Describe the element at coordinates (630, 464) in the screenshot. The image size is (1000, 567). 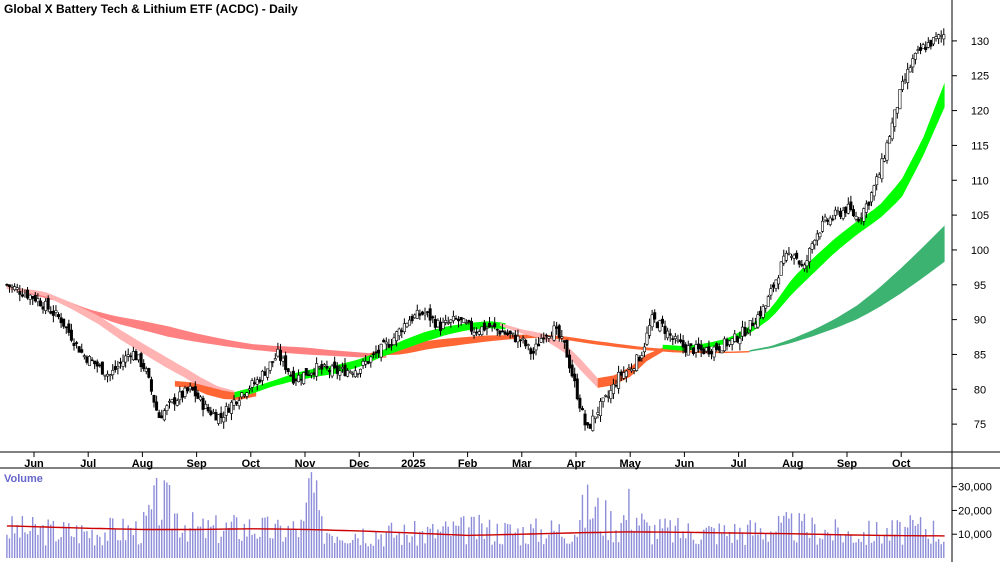
I see `month-label: May` at that location.